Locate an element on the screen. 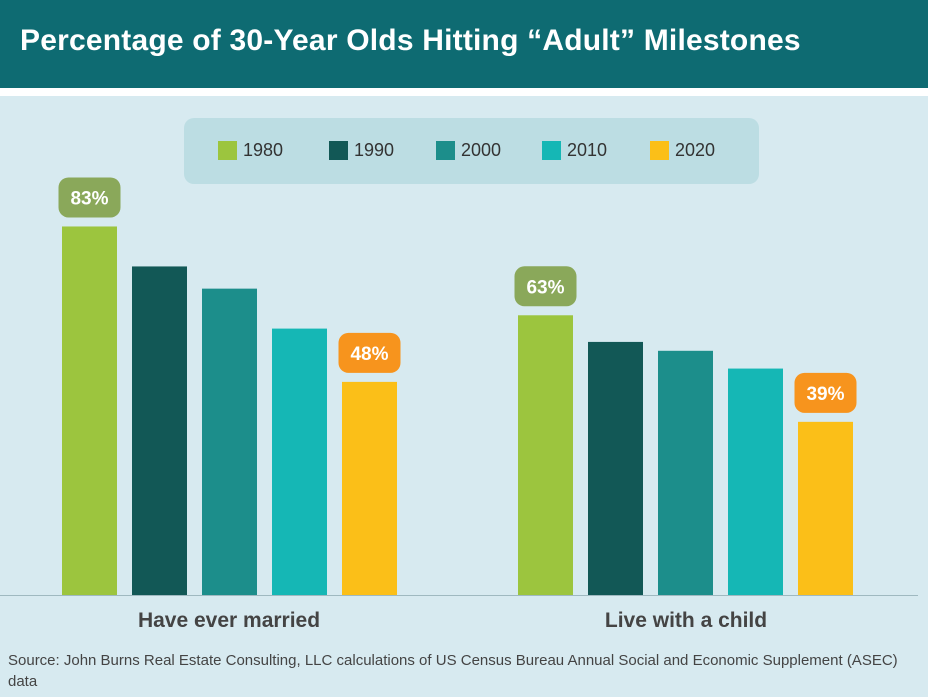 The height and width of the screenshot is (697, 928). category-label-have-ever-married: Have ever married is located at coordinates (229, 620).